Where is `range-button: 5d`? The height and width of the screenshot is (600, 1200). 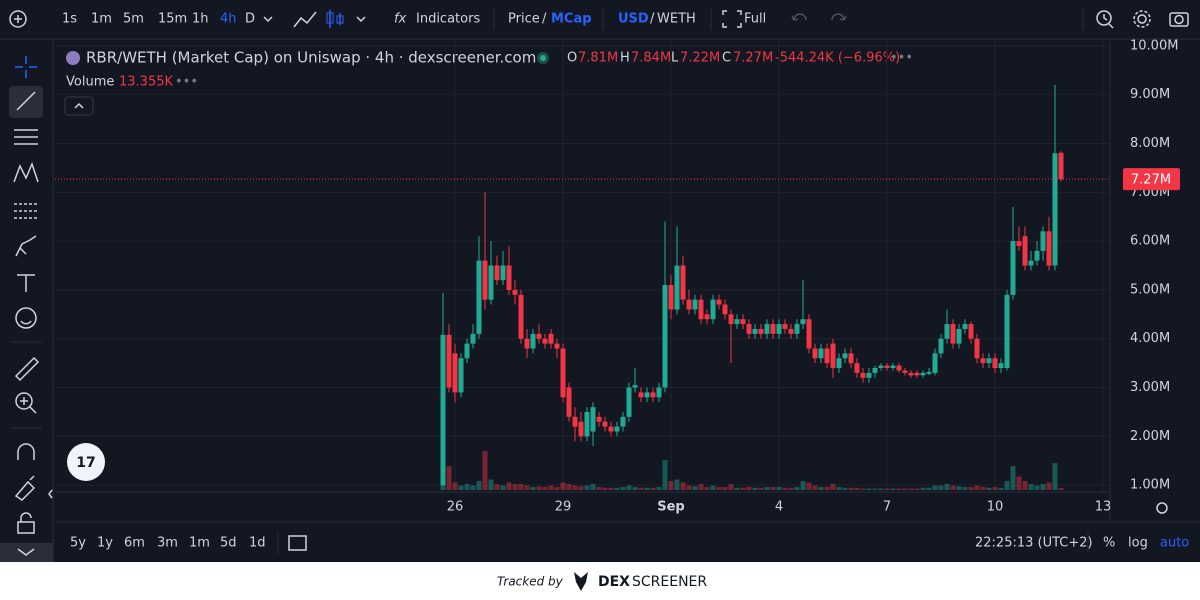 range-button: 5d is located at coordinates (228, 543).